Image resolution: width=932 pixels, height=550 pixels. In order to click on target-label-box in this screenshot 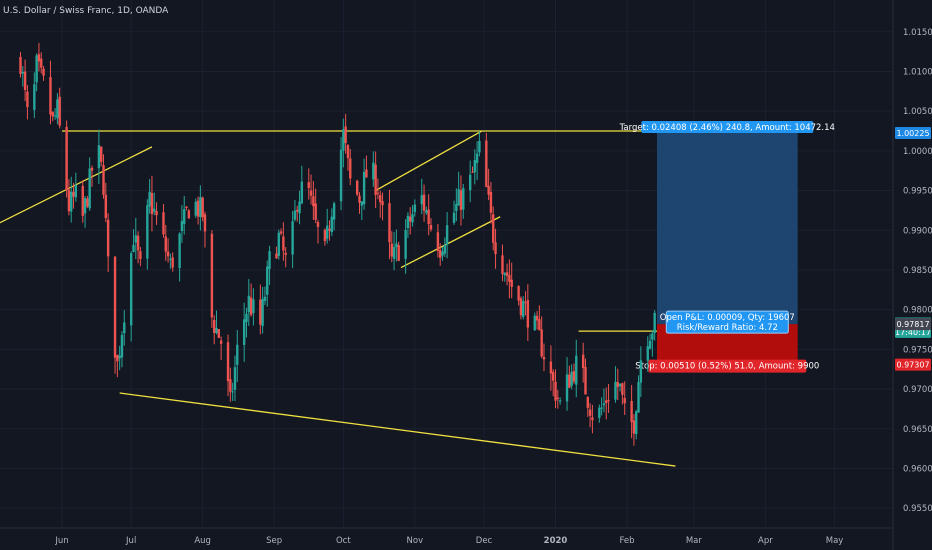, I will do `click(727, 126)`.